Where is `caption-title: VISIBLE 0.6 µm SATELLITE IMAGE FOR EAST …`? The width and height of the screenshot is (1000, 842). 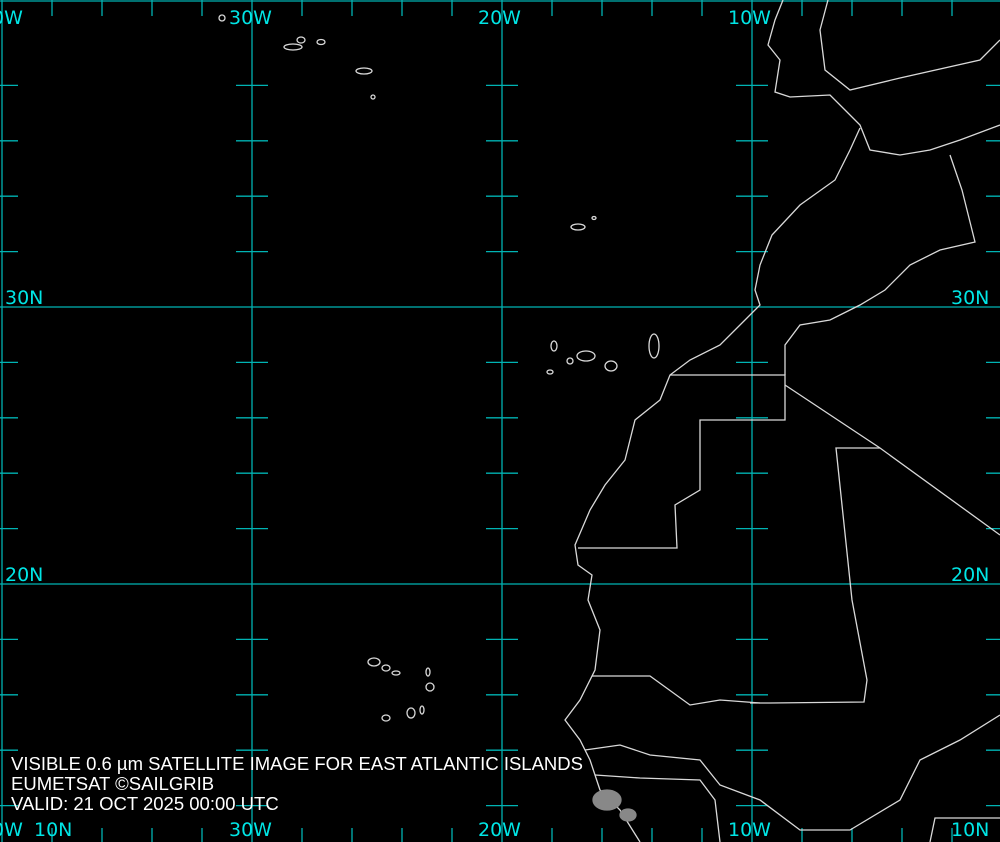 caption-title: VISIBLE 0.6 µm SATELLITE IMAGE FOR EAST … is located at coordinates (297, 763).